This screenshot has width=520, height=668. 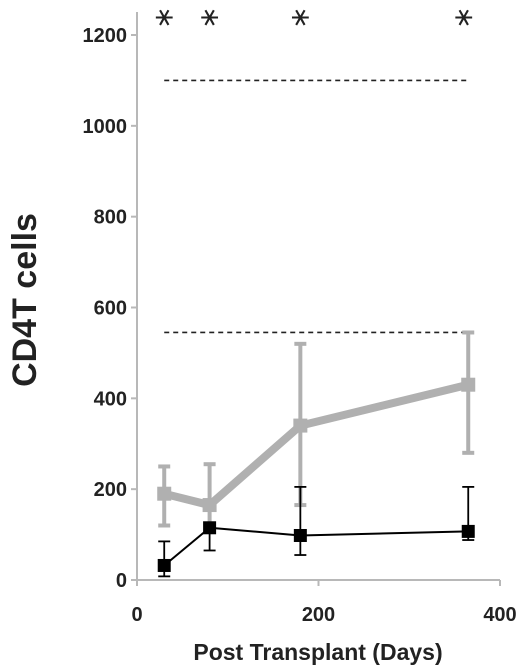 I want to click on x-axis-title: Post Transplant (Days), so click(x=317, y=652).